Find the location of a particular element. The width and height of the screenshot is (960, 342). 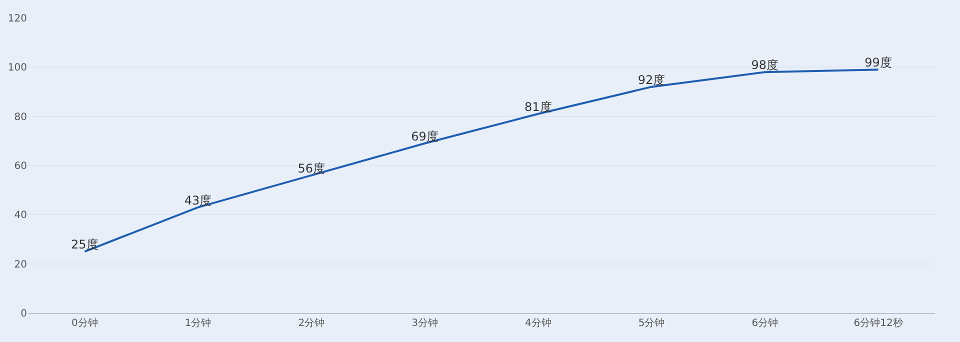

data-label: 98度 is located at coordinates (765, 65).